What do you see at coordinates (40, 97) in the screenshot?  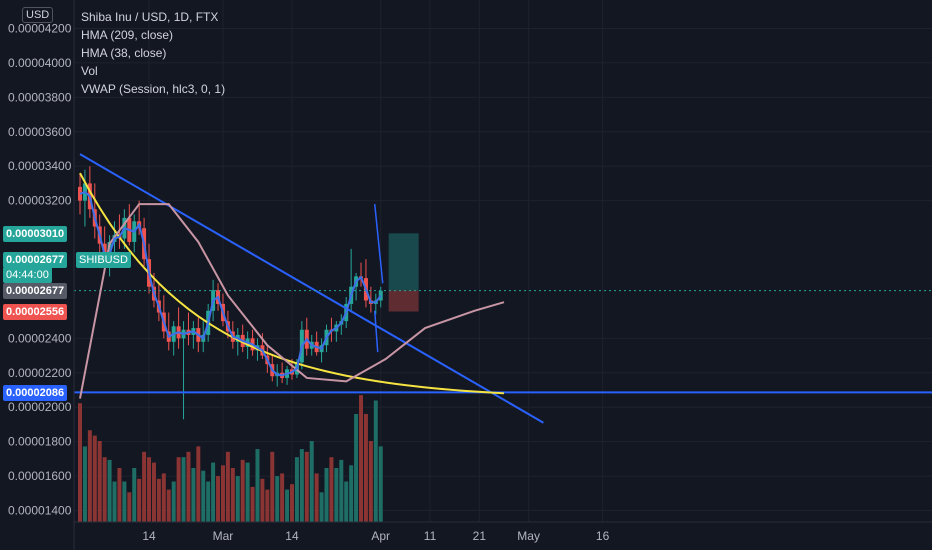 I see `price-tick-label: 0.00003800` at bounding box center [40, 97].